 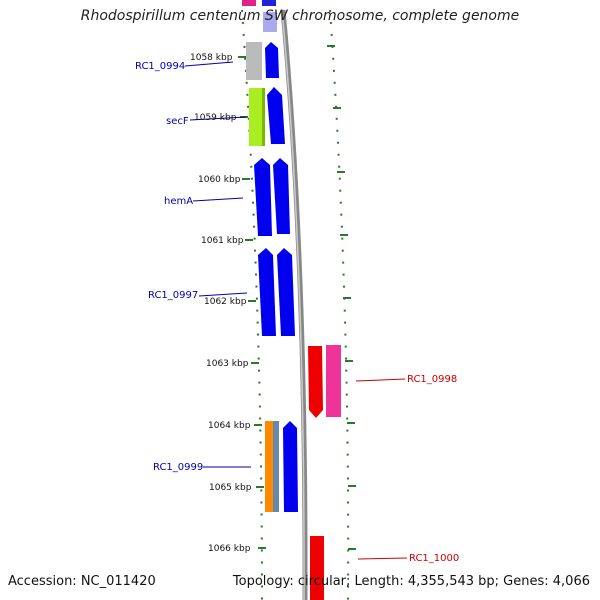 I want to click on chromosome-backbone, so click(x=294, y=304).